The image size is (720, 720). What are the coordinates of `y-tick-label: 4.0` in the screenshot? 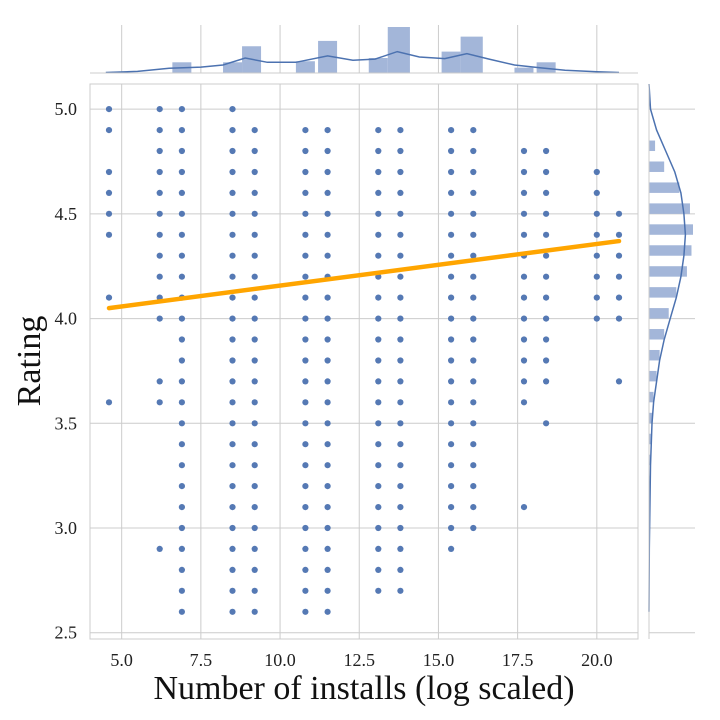 It's located at (66, 319).